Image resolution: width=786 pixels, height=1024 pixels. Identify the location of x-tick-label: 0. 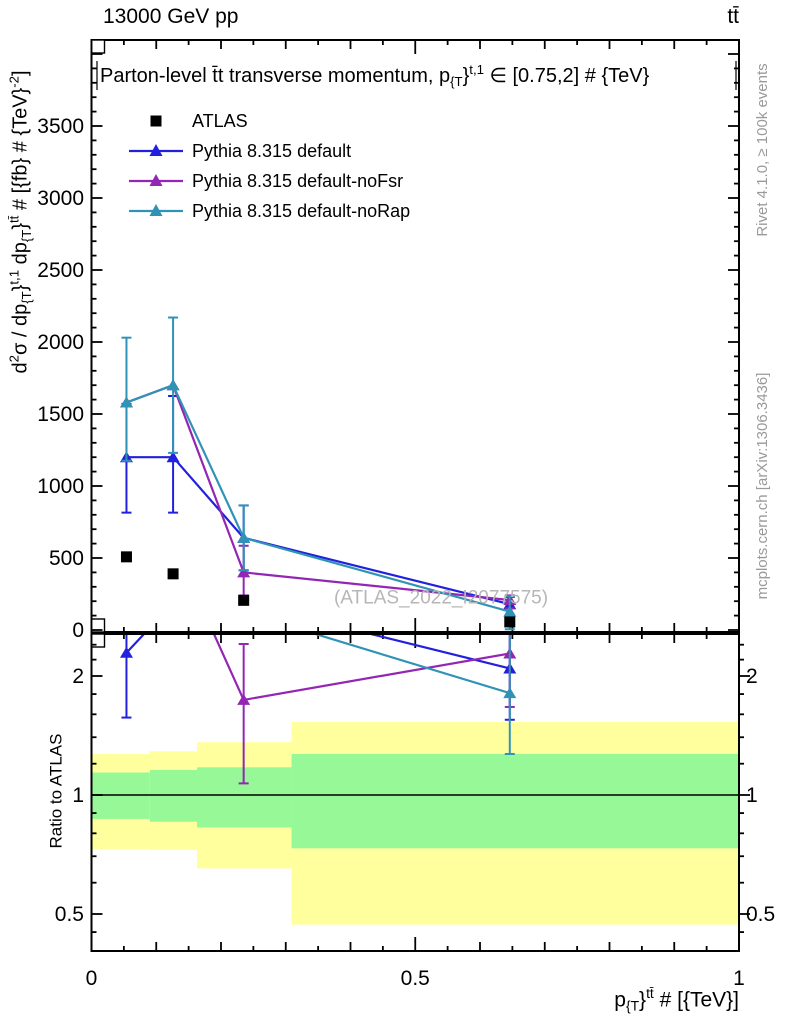
(92, 978).